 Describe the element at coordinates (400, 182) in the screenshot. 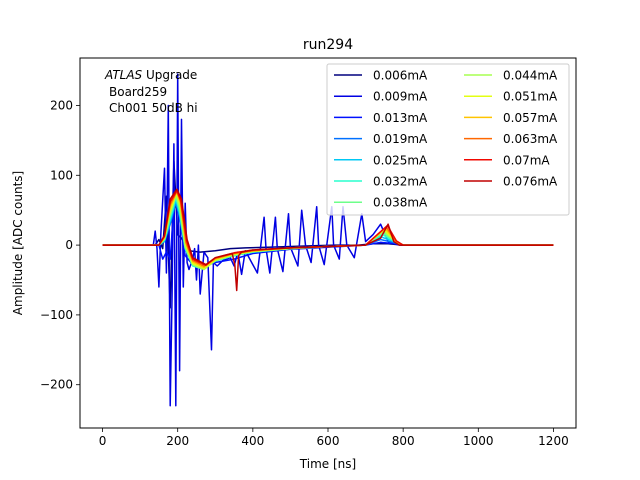

I see `legend-label-0-032ma: 0.032mA` at that location.